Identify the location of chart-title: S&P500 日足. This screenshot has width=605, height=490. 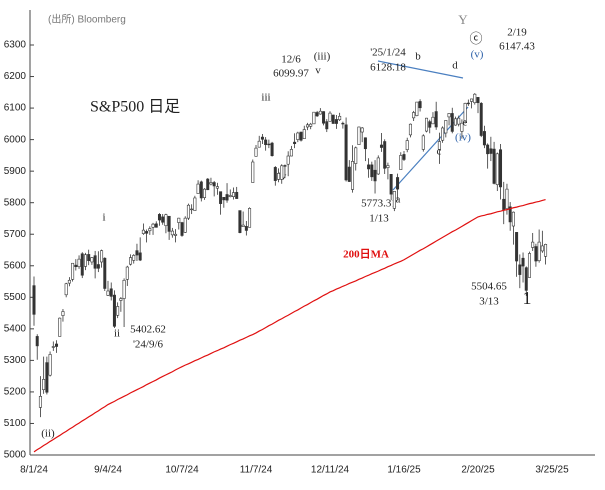
(135, 107).